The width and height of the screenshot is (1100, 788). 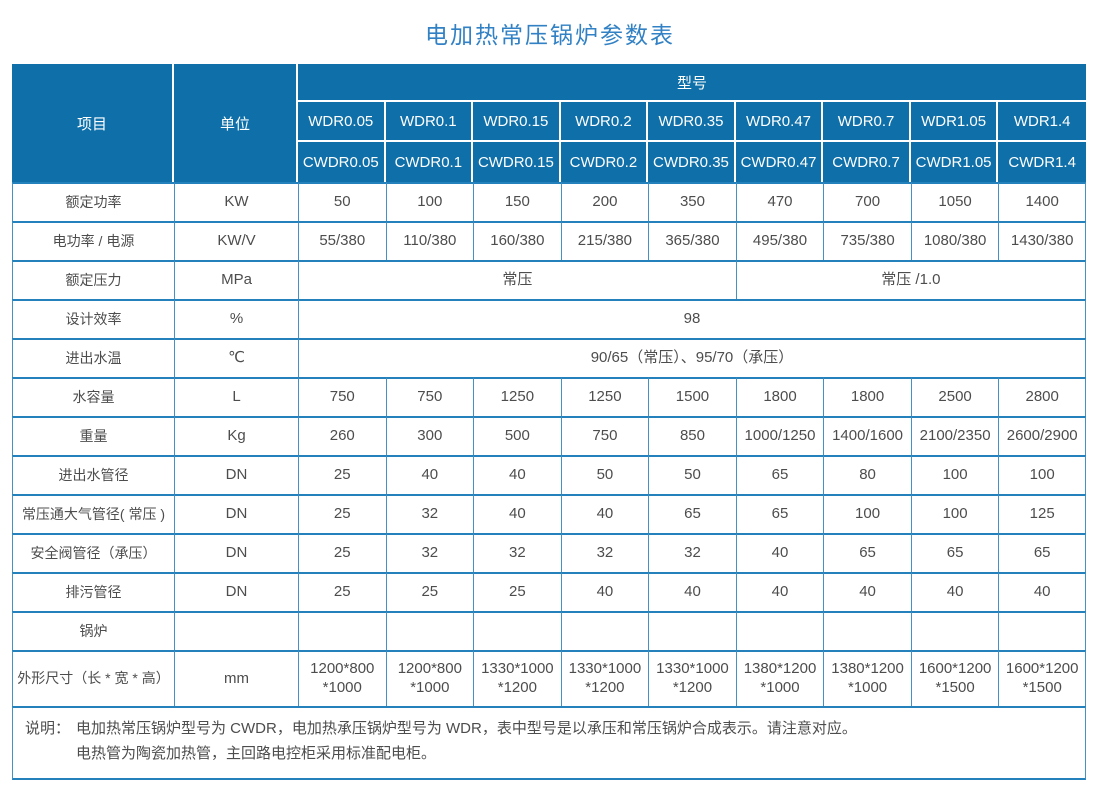 I want to click on note-line: 电热管为陶瓷加热管，主回路电控柜采用标准配电柜。, so click(x=256, y=753).